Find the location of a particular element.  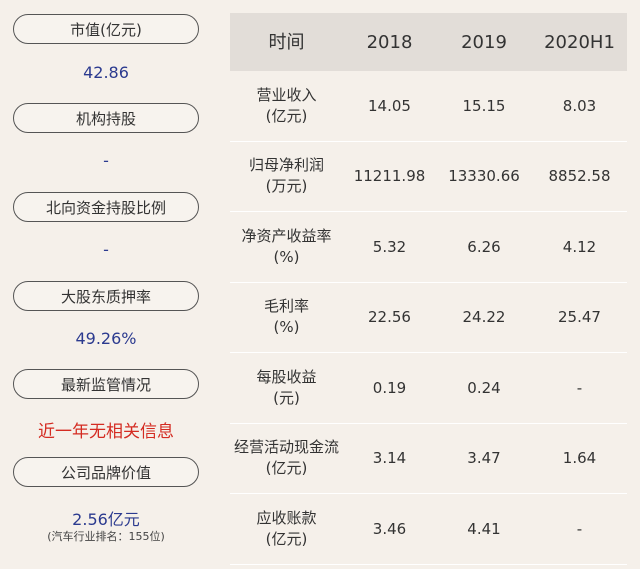

cell: 13330.66 is located at coordinates (484, 176).